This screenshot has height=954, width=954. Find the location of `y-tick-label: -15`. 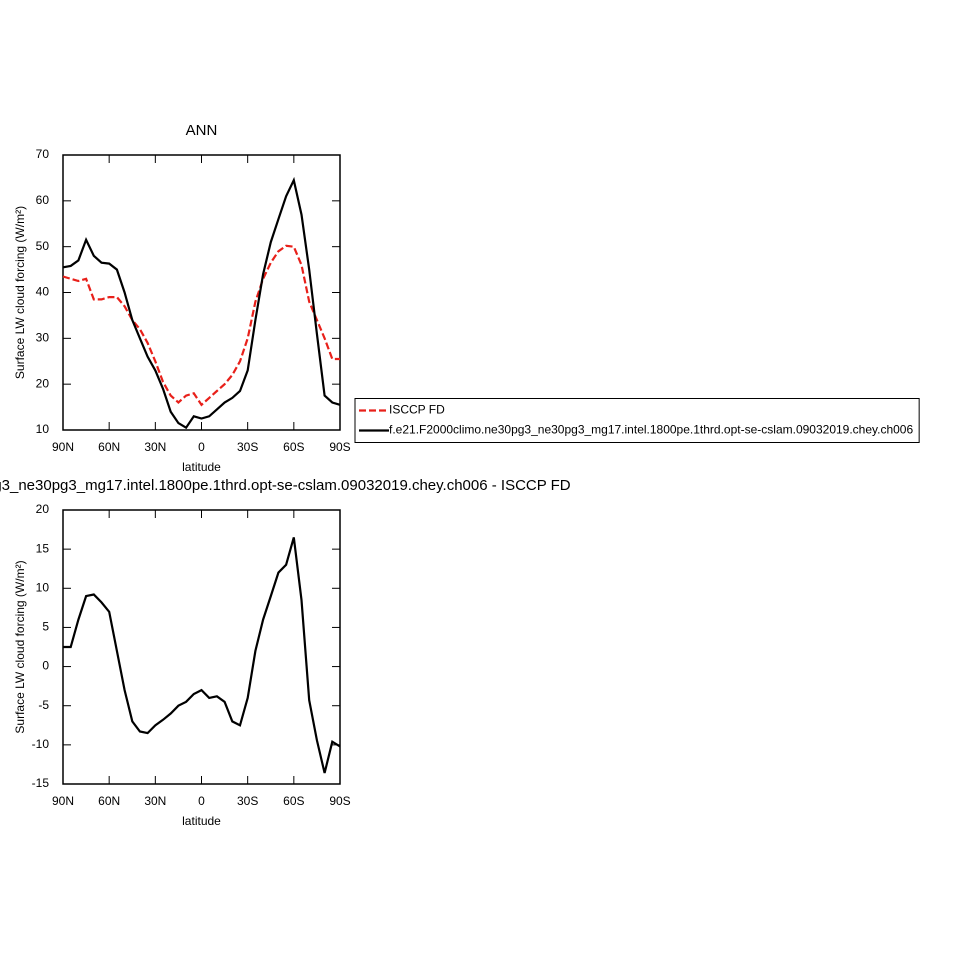

y-tick-label: -15 is located at coordinates (41, 783).